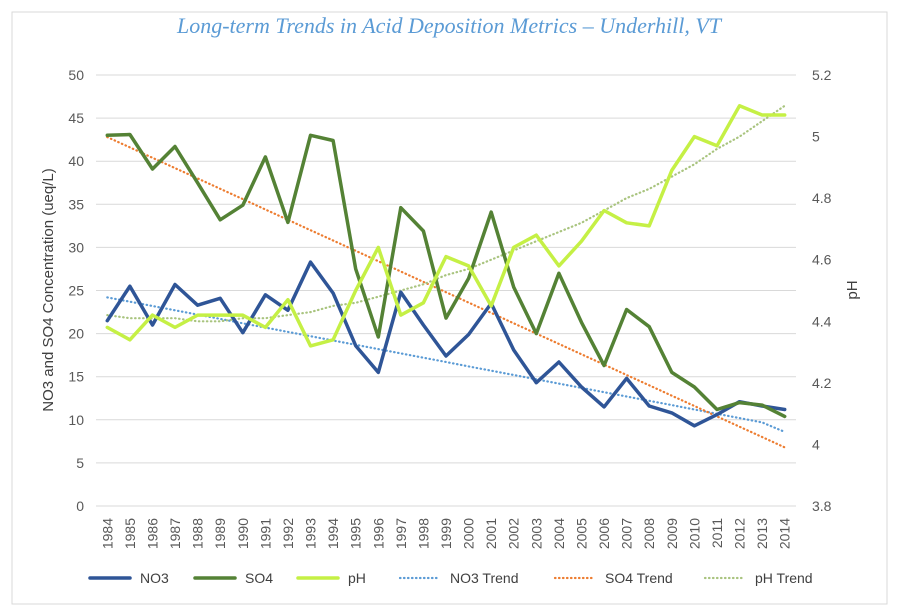 The image size is (899, 616). I want to click on x-tick-label: 2004, so click(559, 533).